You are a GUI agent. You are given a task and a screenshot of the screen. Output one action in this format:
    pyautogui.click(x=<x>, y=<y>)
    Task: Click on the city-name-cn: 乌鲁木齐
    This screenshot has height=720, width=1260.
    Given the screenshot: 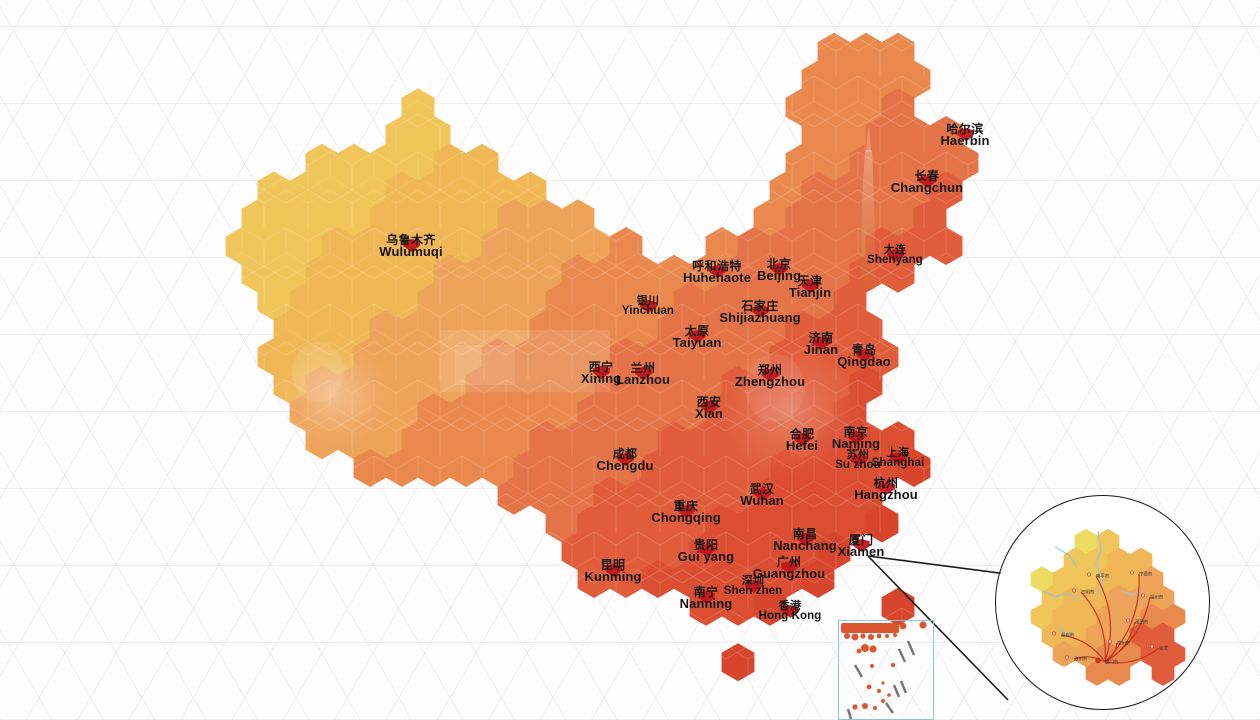 What is the action you would take?
    pyautogui.click(x=411, y=239)
    